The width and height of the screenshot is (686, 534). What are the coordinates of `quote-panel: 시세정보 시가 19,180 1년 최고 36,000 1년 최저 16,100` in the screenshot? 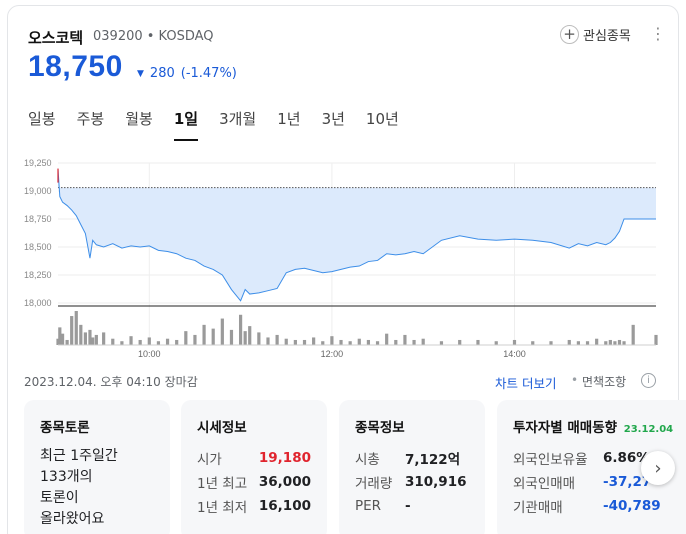 It's located at (254, 467).